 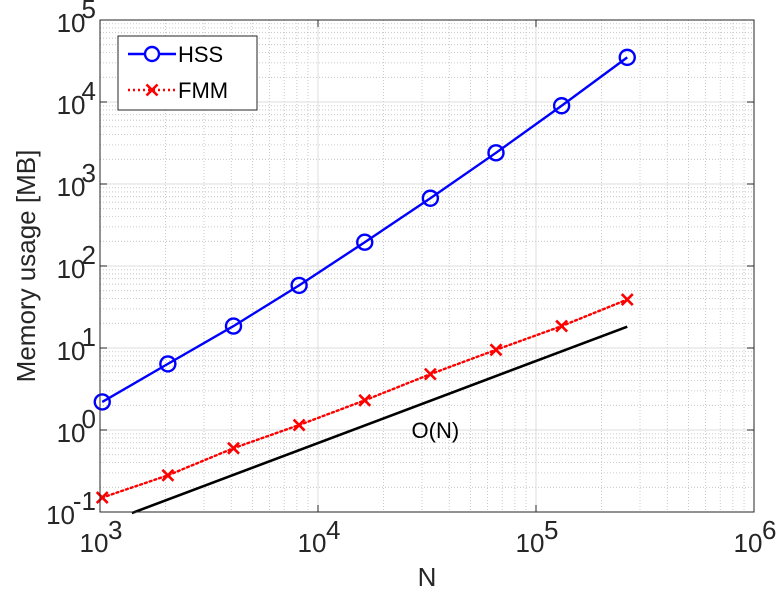 I want to click on y-tick-label: 310, so click(x=76, y=180).